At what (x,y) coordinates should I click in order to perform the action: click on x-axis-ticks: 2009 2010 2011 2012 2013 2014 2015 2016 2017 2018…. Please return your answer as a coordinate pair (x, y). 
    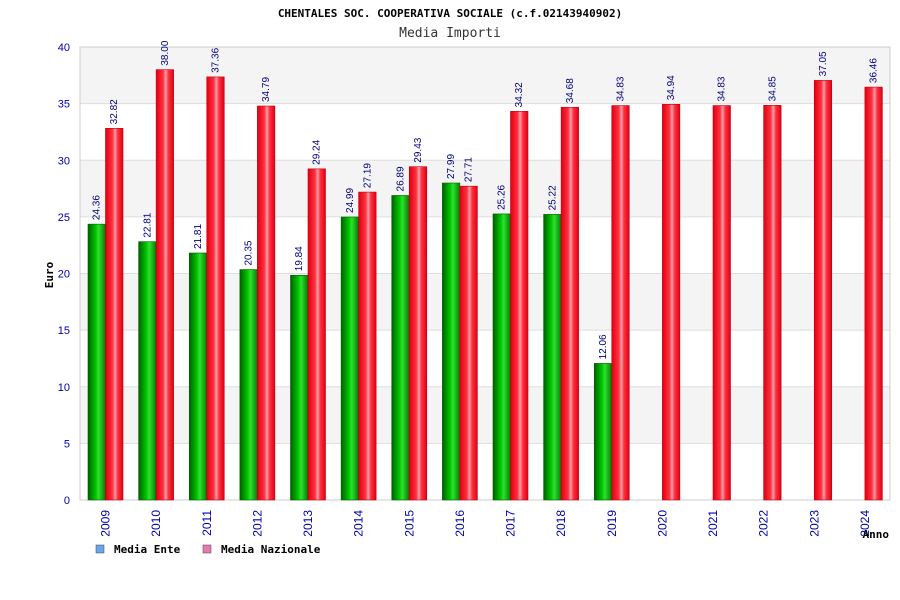
    Looking at the image, I should click on (485, 523).